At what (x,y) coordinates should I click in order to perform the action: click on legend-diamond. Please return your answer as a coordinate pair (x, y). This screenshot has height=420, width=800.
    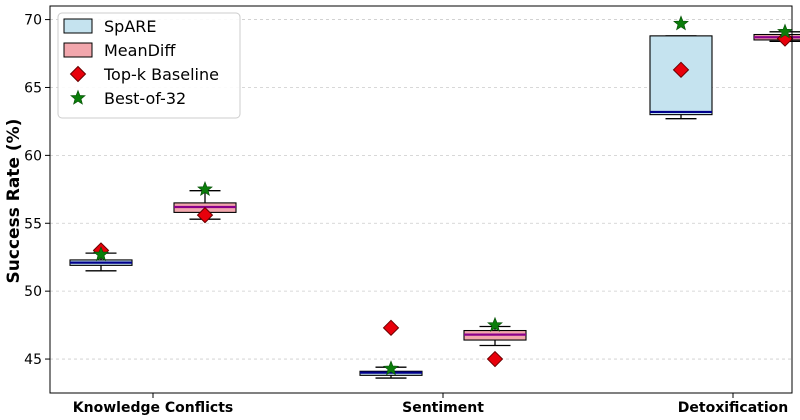
    Looking at the image, I should click on (78, 74).